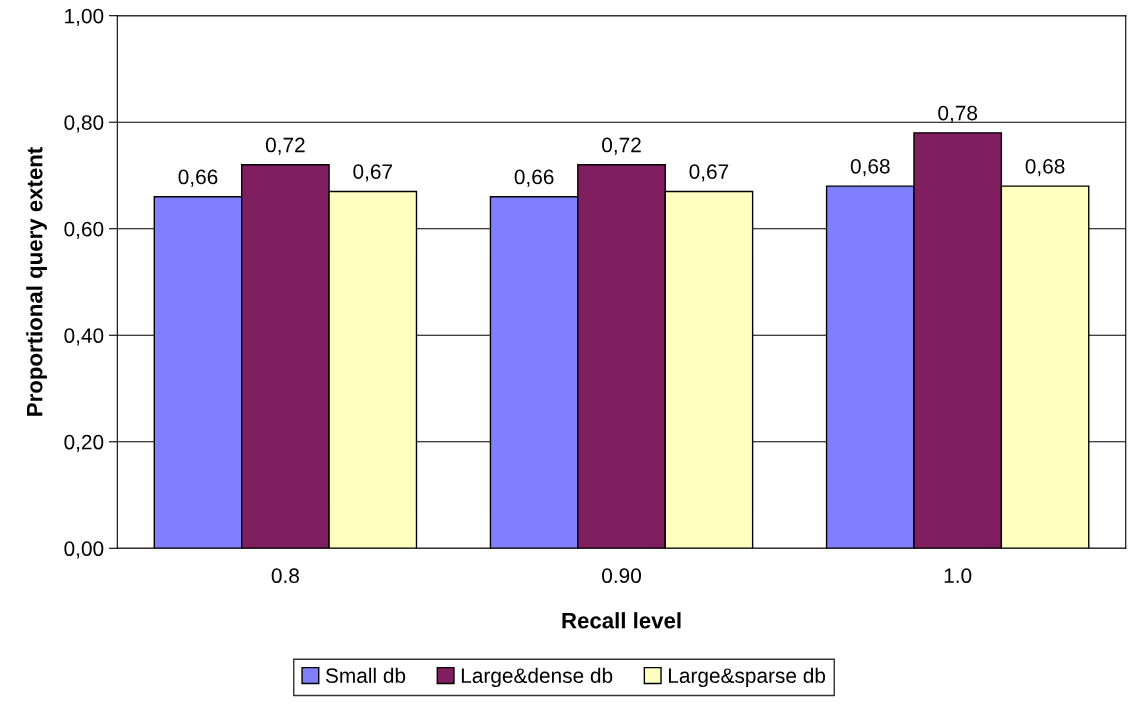 Image resolution: width=1128 pixels, height=713 pixels. What do you see at coordinates (285, 576) in the screenshot?
I see `x-tick-label: 0.8` at bounding box center [285, 576].